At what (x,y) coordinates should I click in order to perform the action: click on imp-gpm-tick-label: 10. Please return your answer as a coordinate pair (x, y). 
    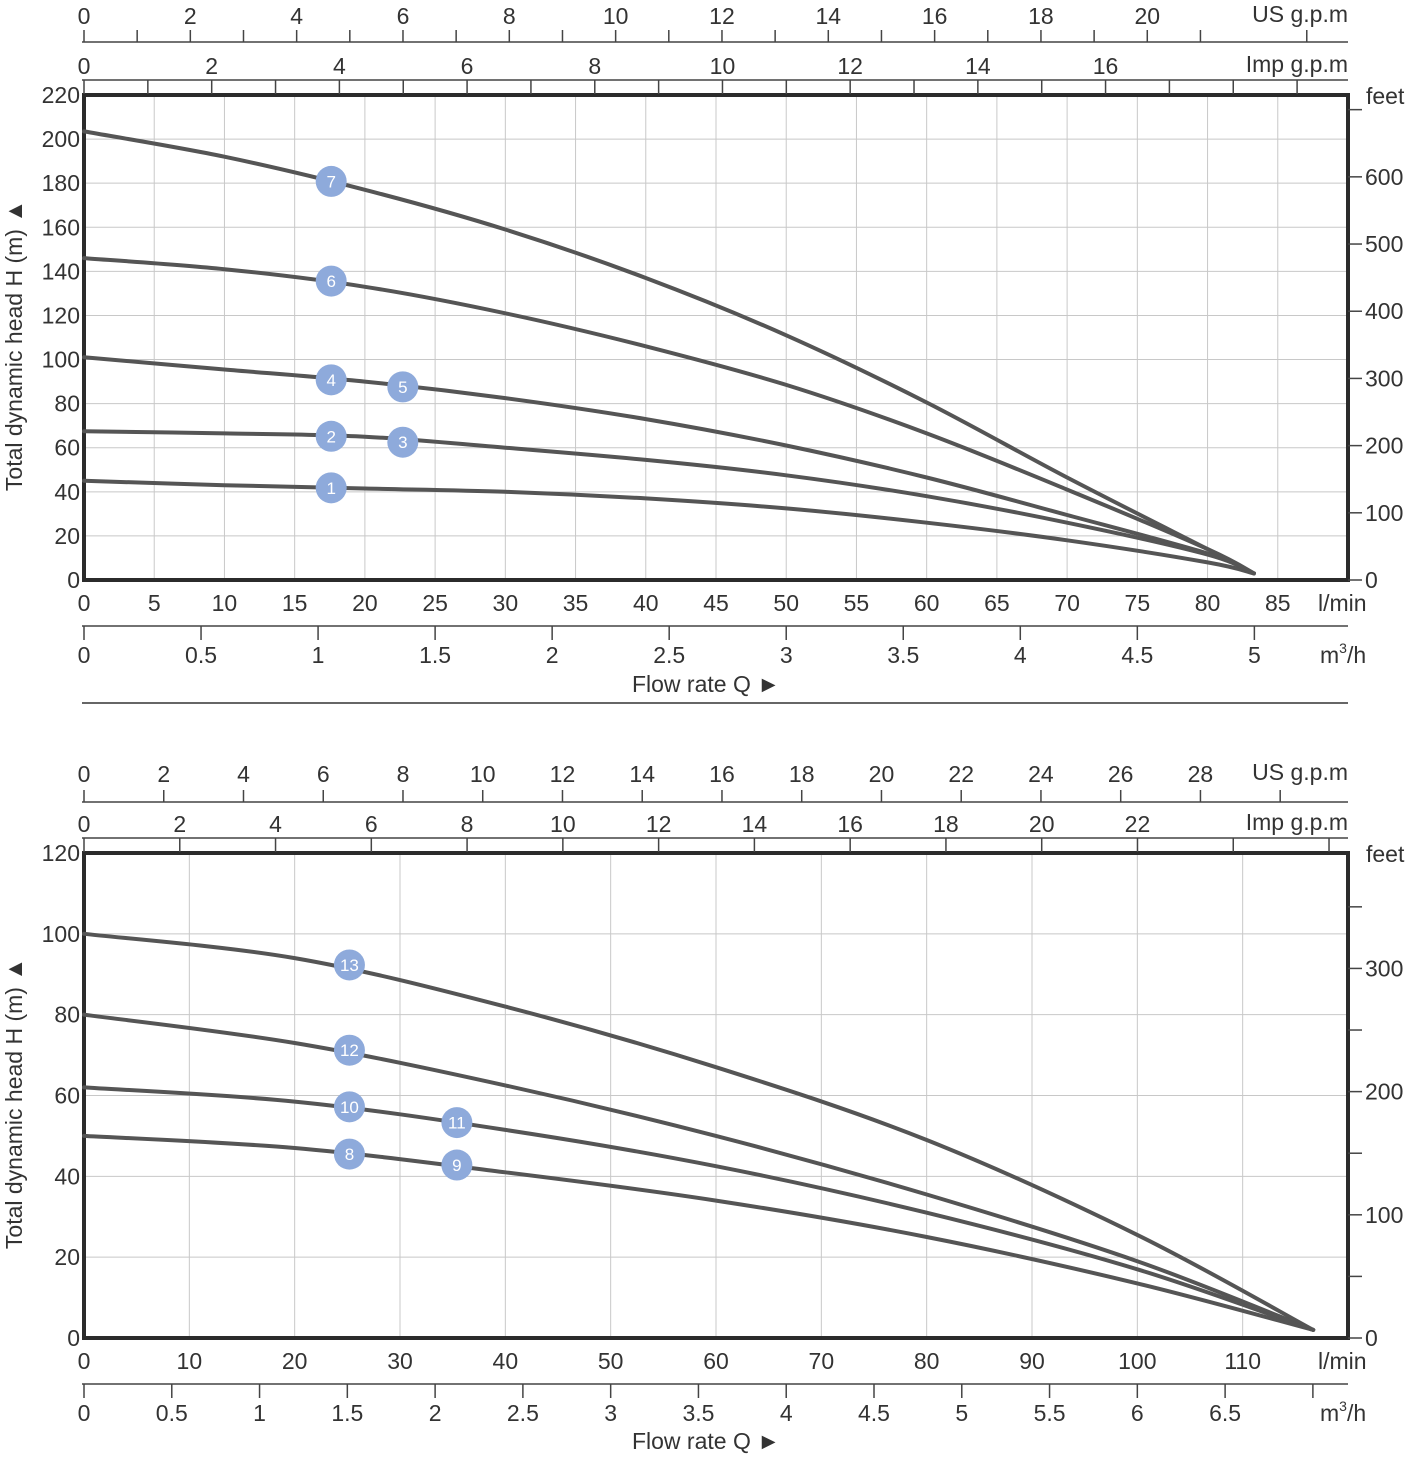
    Looking at the image, I should click on (563, 824).